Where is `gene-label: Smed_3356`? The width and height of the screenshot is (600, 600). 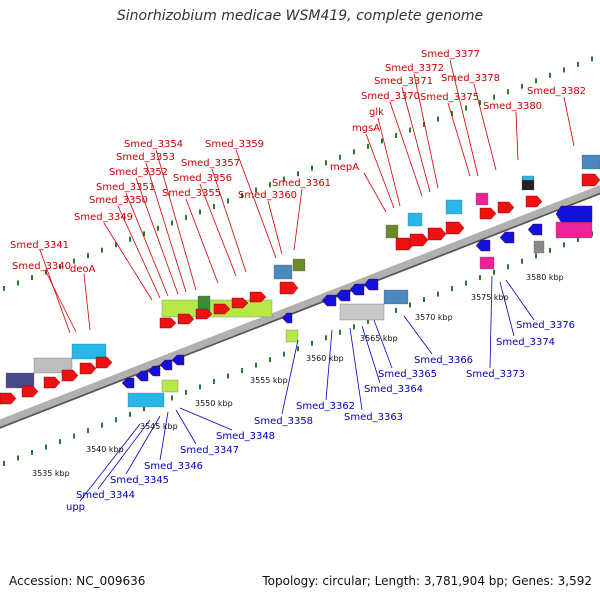 gene-label: Smed_3356 is located at coordinates (202, 178).